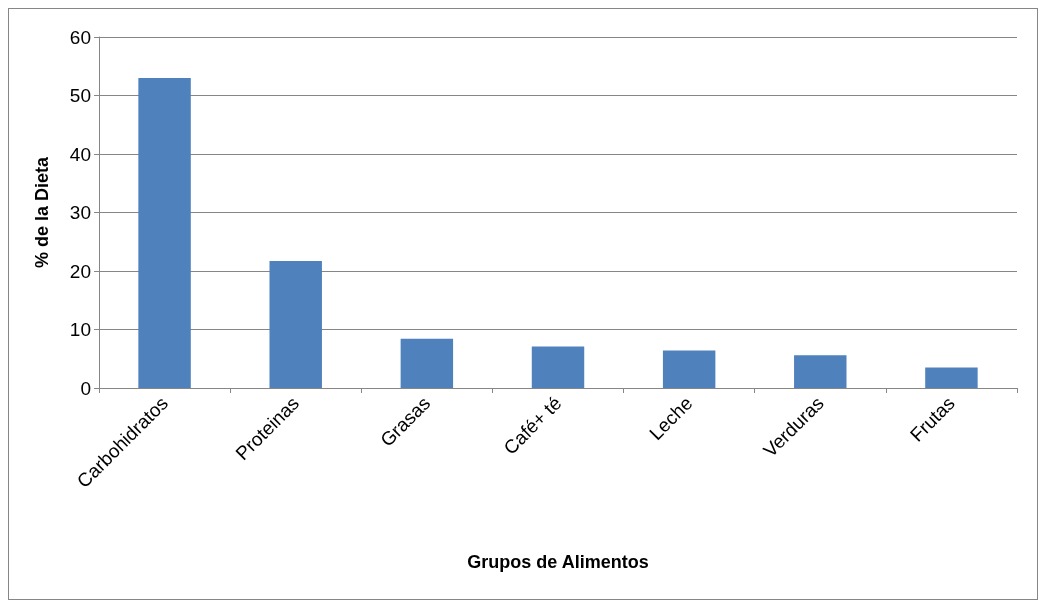 The height and width of the screenshot is (611, 1042). Describe the element at coordinates (80, 271) in the screenshot. I see `y-tick-label: 20` at that location.